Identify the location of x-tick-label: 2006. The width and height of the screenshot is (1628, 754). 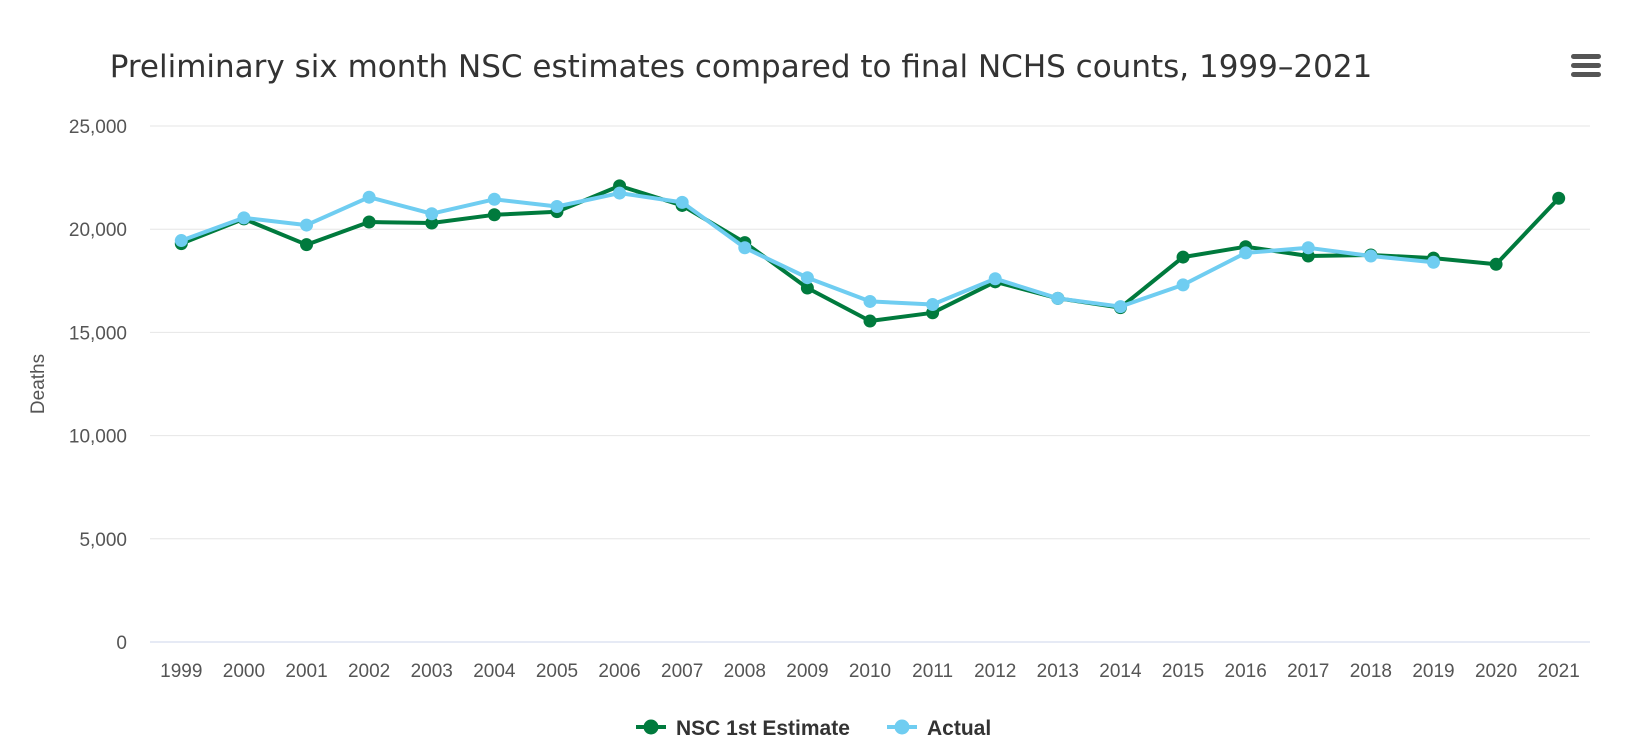
(619, 671).